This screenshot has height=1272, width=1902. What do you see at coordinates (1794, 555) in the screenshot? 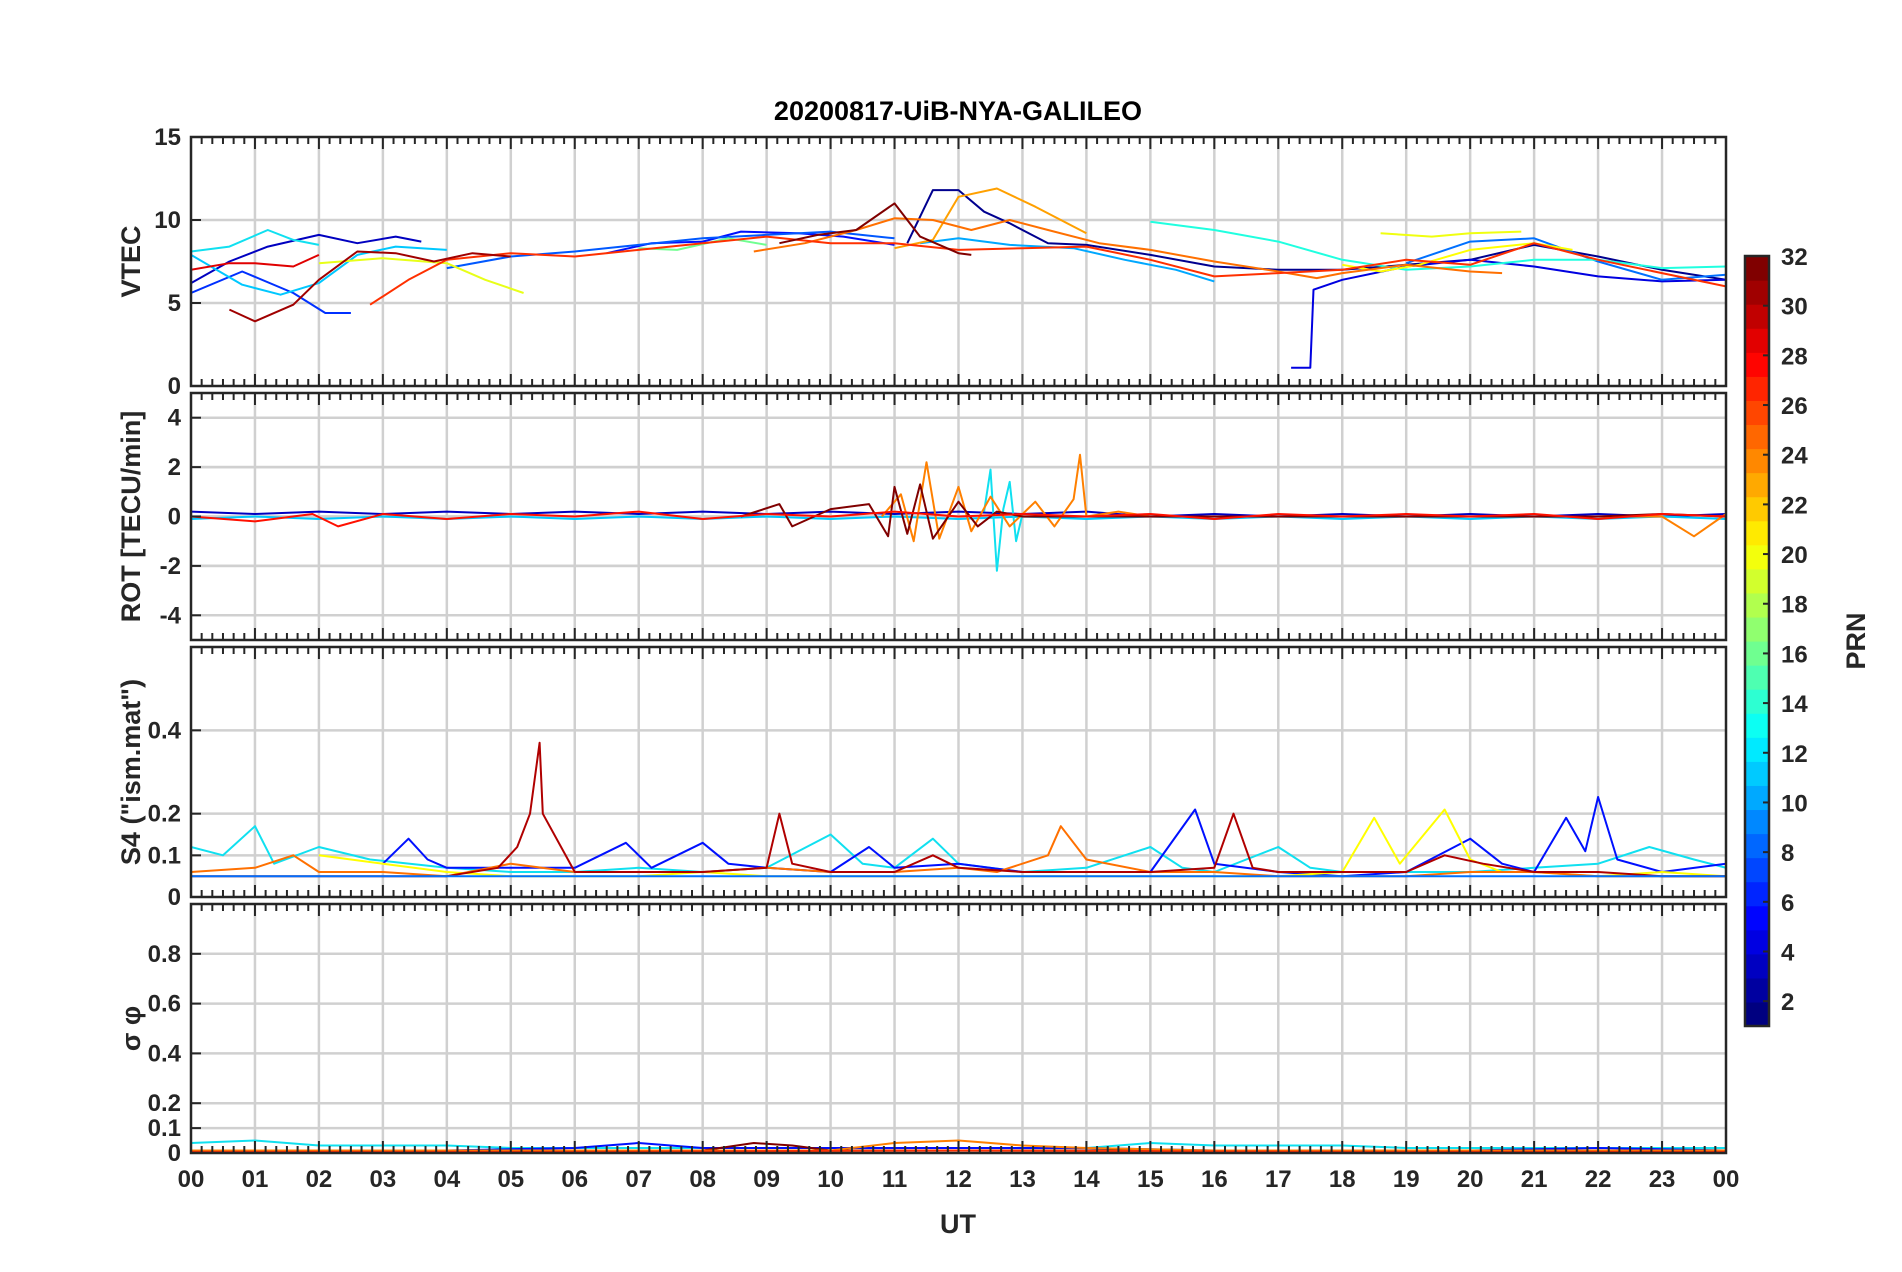
I see `colorbar-tick-label: 20` at bounding box center [1794, 555].